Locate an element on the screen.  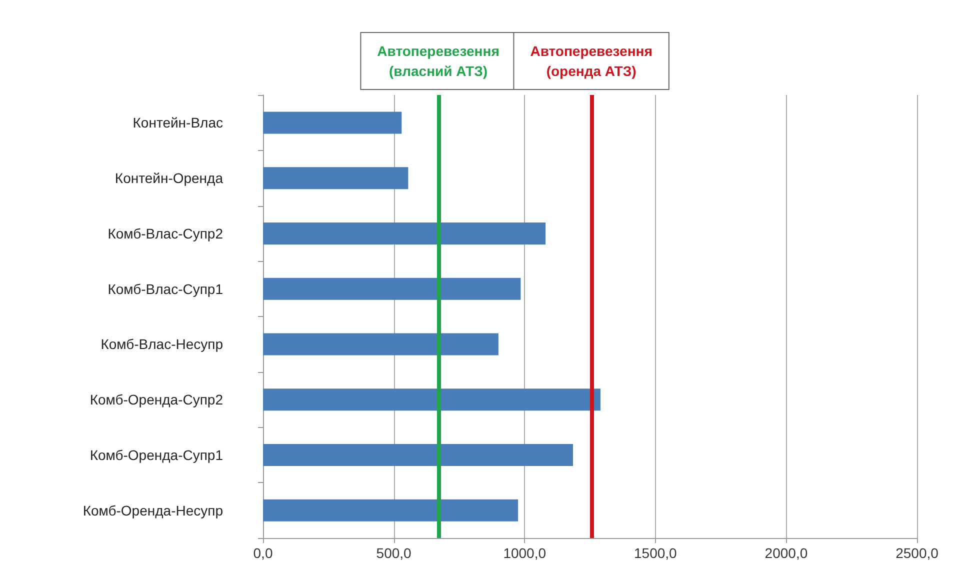
x-tick-label: 2500,0 is located at coordinates (917, 553).